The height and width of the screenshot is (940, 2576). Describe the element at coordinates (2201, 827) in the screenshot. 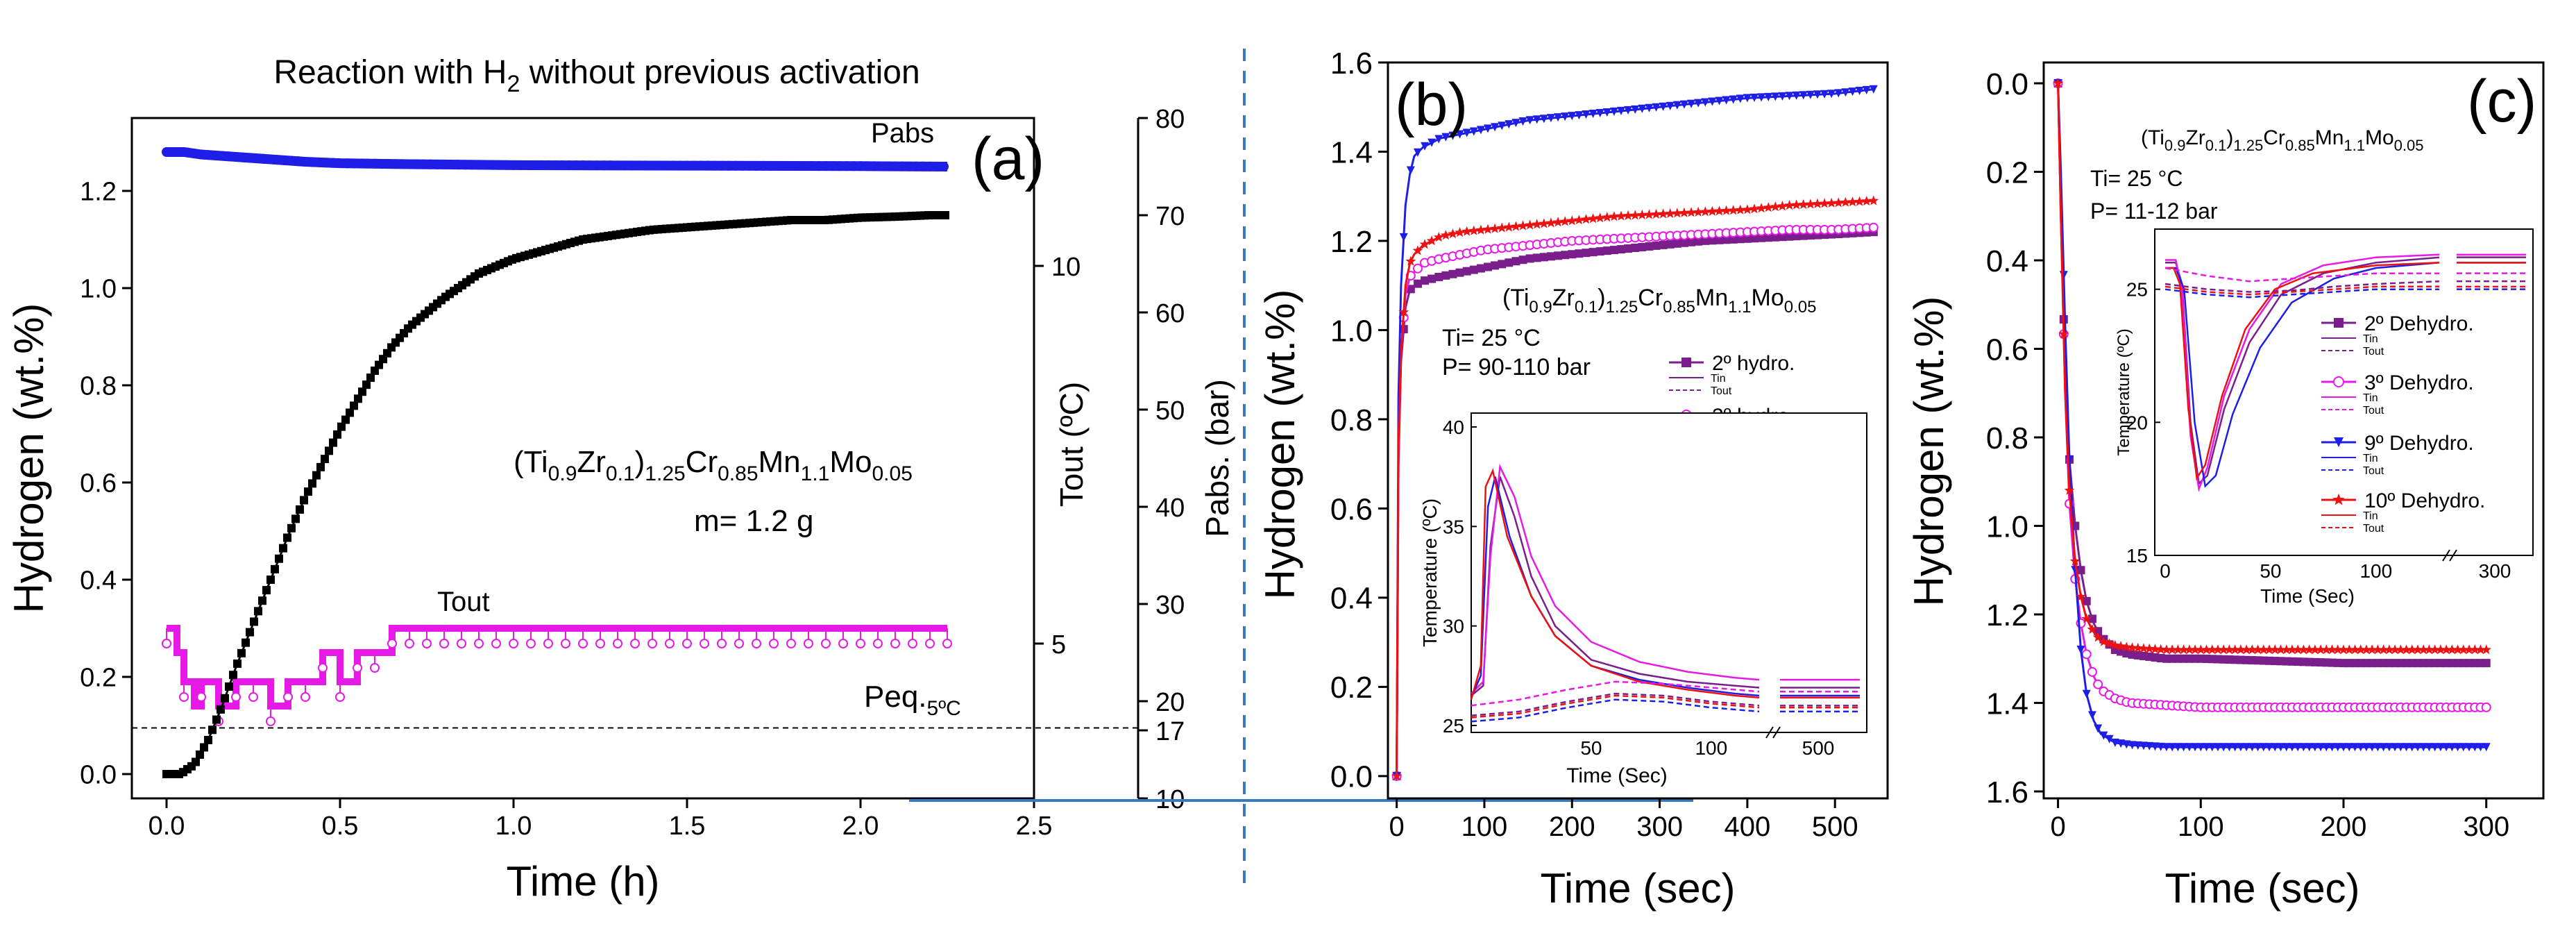

I see `c-x-tick-label: 100` at that location.